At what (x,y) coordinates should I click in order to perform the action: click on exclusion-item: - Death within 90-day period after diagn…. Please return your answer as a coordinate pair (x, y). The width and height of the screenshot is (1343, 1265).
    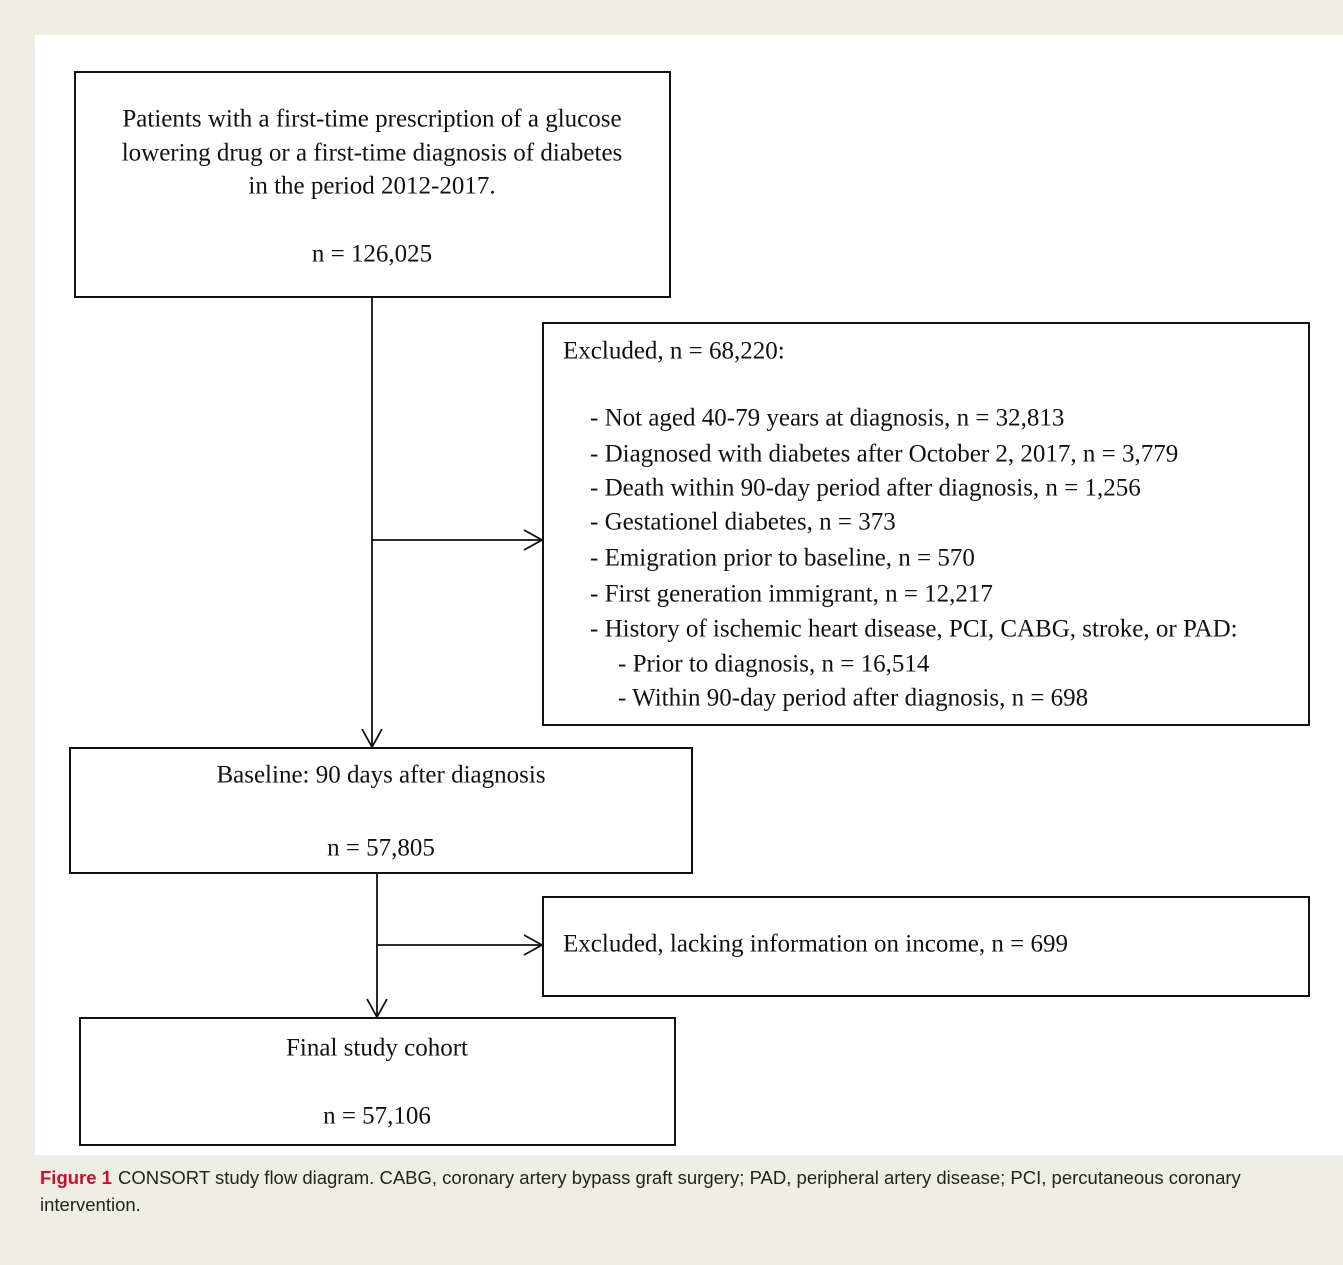
    Looking at the image, I should click on (865, 488).